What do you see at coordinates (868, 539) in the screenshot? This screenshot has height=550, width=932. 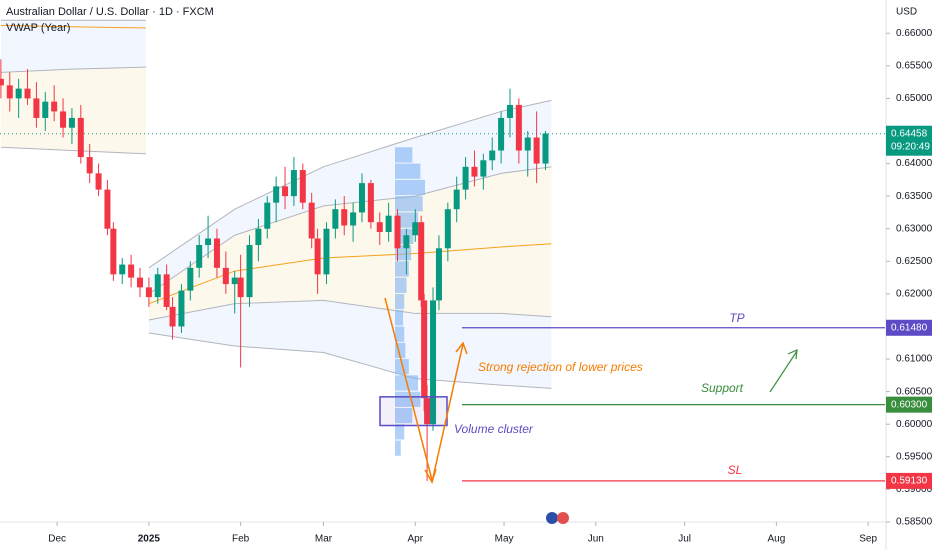 I see `x-tick-label: Sep` at bounding box center [868, 539].